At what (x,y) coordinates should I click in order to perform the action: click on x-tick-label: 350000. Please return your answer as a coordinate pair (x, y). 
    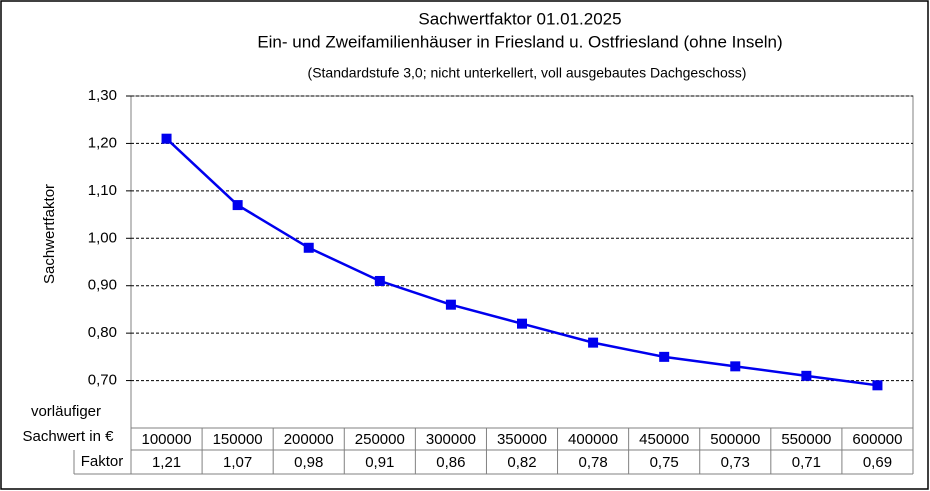
    Looking at the image, I should click on (522, 439).